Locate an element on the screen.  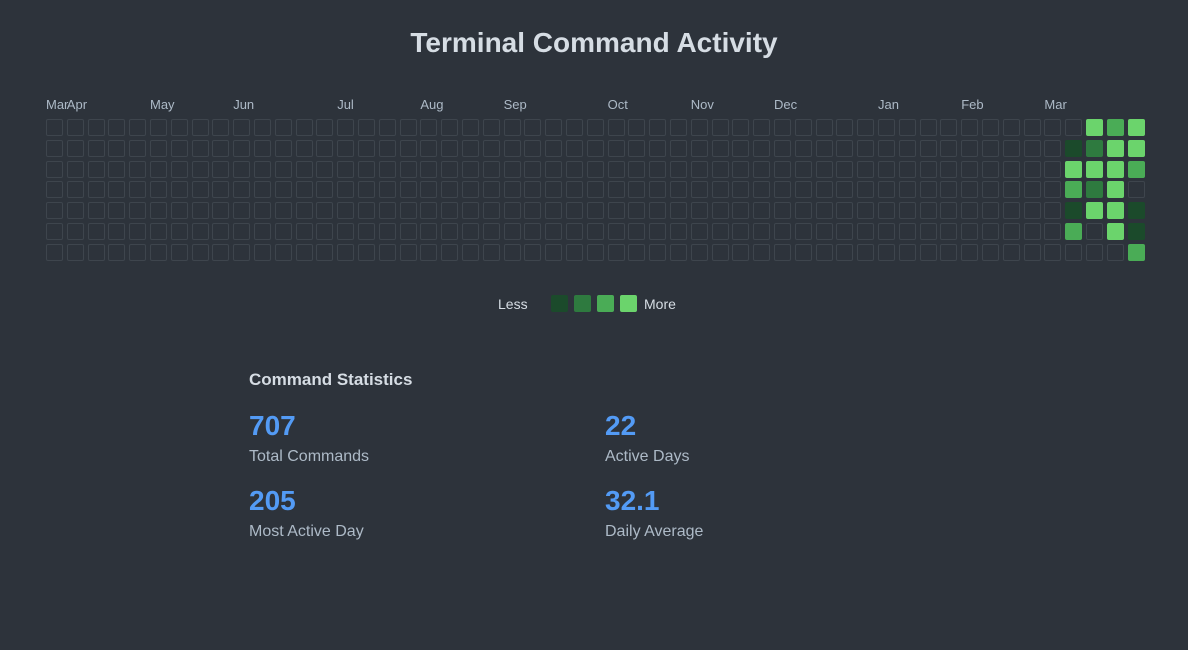
legend-more-label: More is located at coordinates (660, 304).